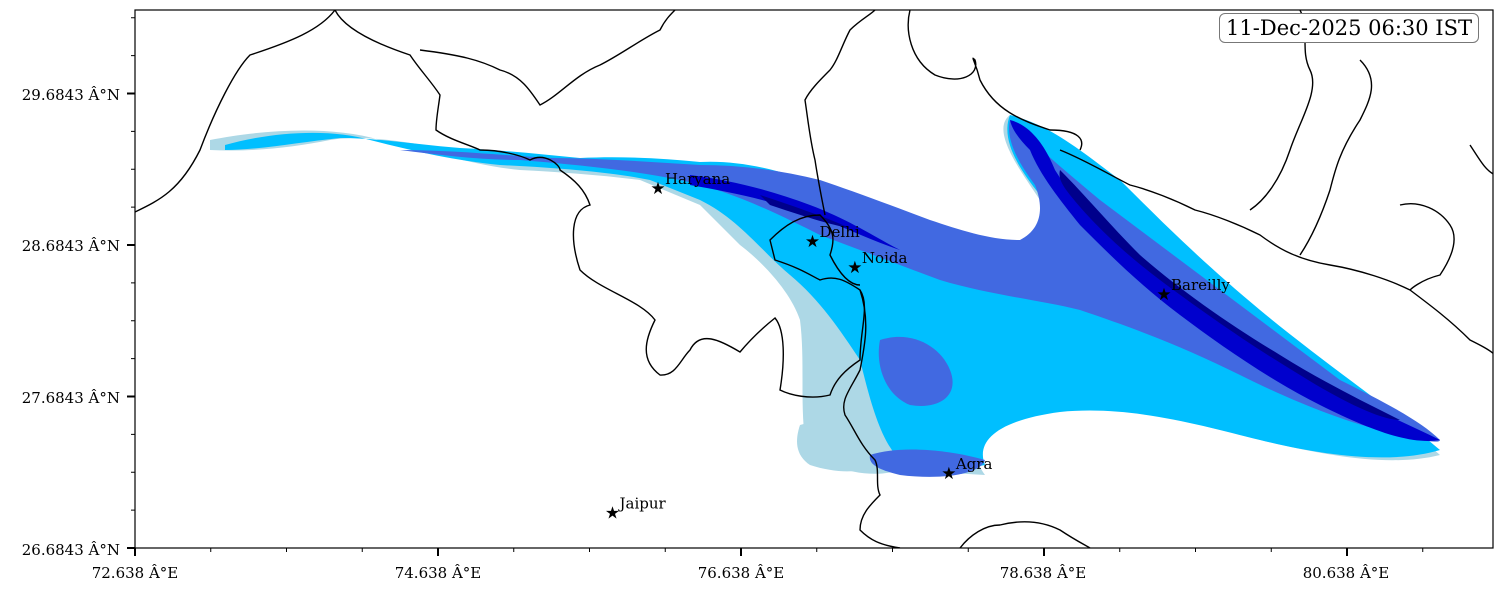 Image resolution: width=1501 pixels, height=591 pixels. I want to click on rain-patch-royal-south, so click(915, 371).